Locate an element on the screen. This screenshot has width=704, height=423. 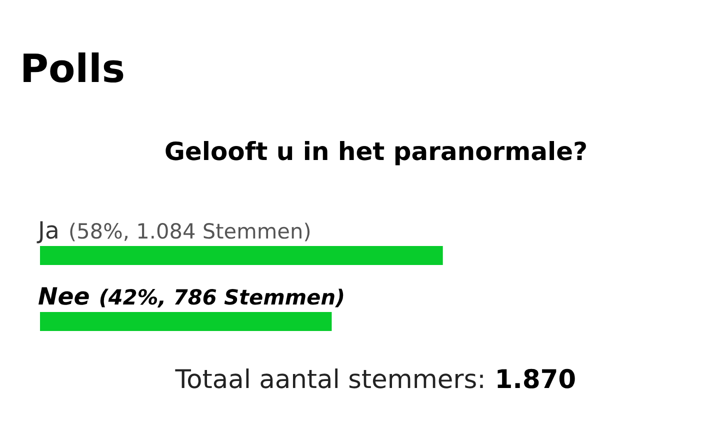
text: Totaal aantal stemmers: is located at coordinates (329, 378).